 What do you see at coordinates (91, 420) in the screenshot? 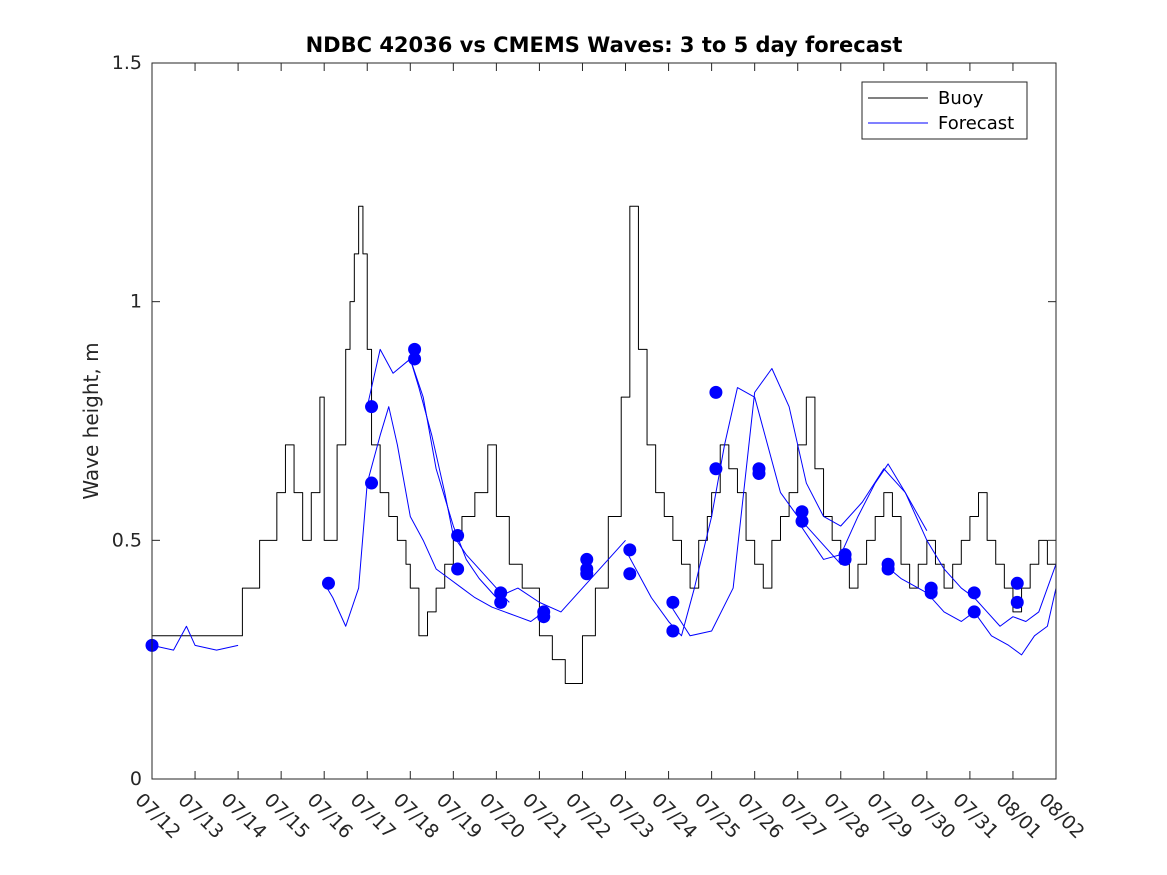
I see `y-axis-label: Wave height, m` at bounding box center [91, 420].